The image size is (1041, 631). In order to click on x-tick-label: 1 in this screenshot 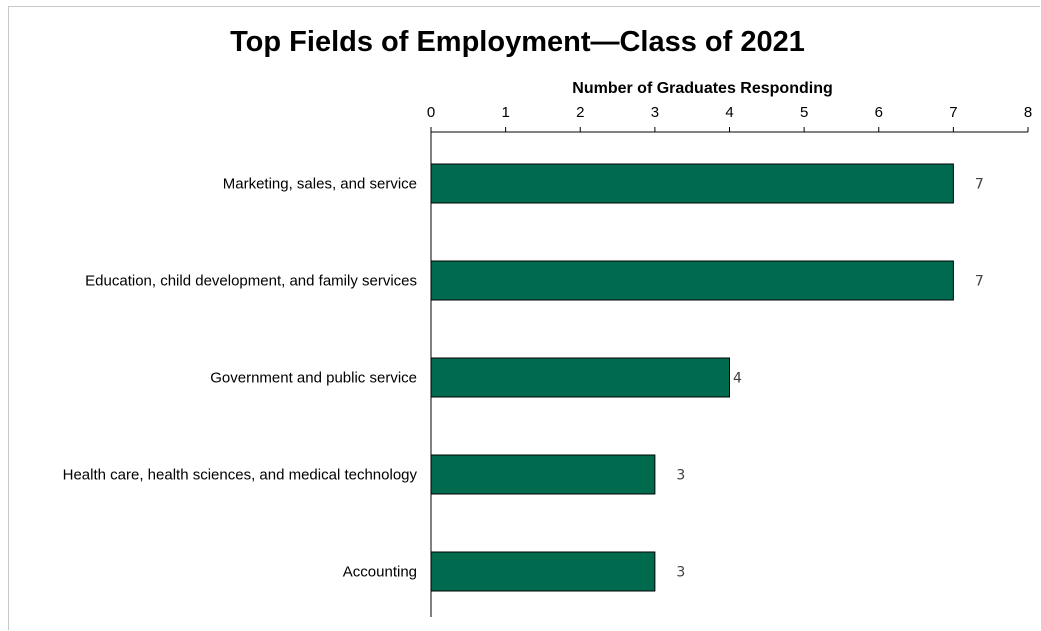, I will do `click(505, 112)`.